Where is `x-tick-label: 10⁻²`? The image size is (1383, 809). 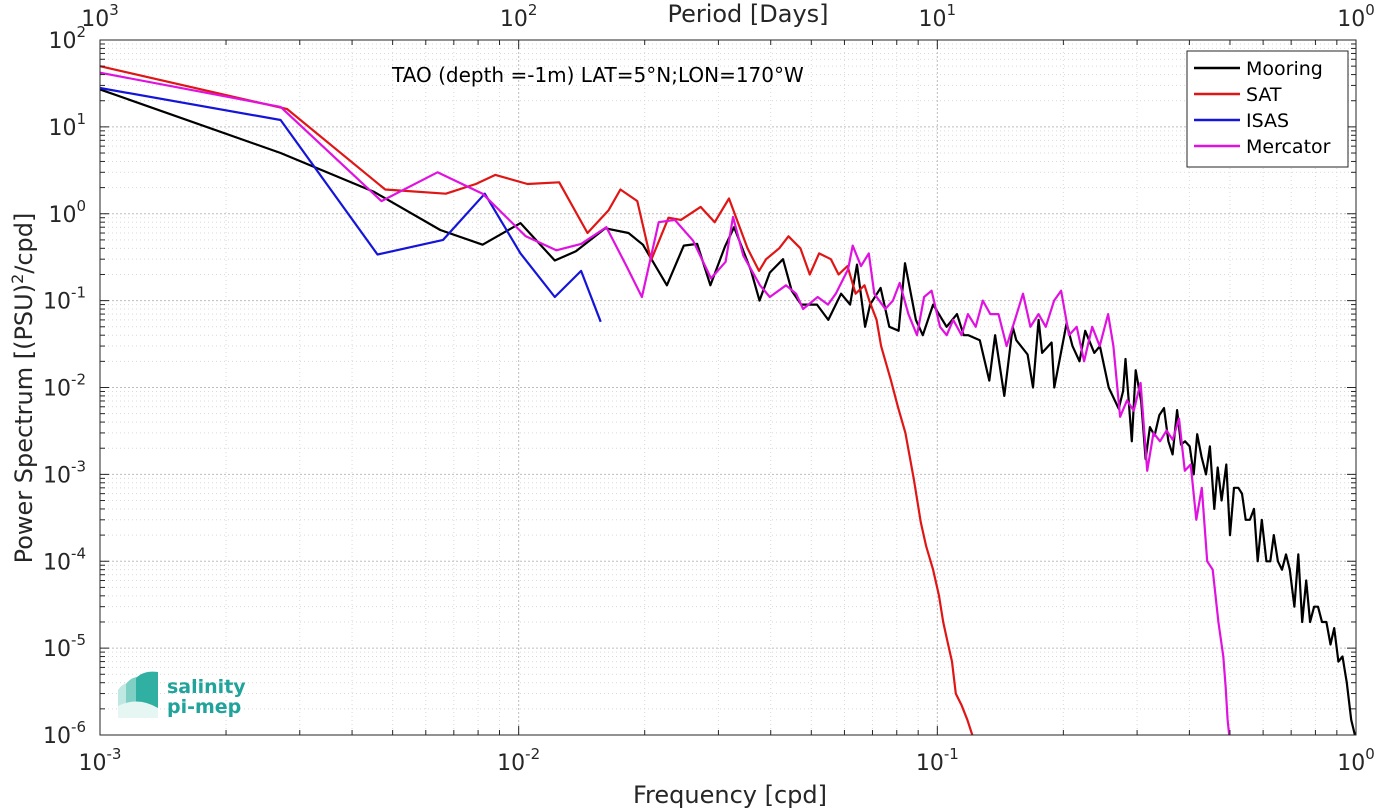
x-tick-label: 10⁻² is located at coordinates (518, 760).